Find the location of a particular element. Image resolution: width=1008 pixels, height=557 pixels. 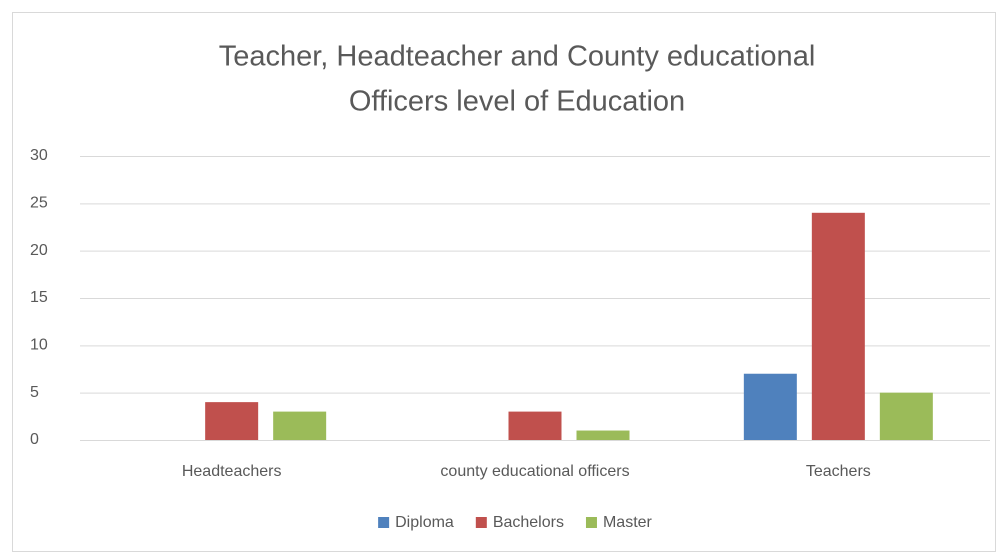

y-tick-label: 20 is located at coordinates (39, 250).